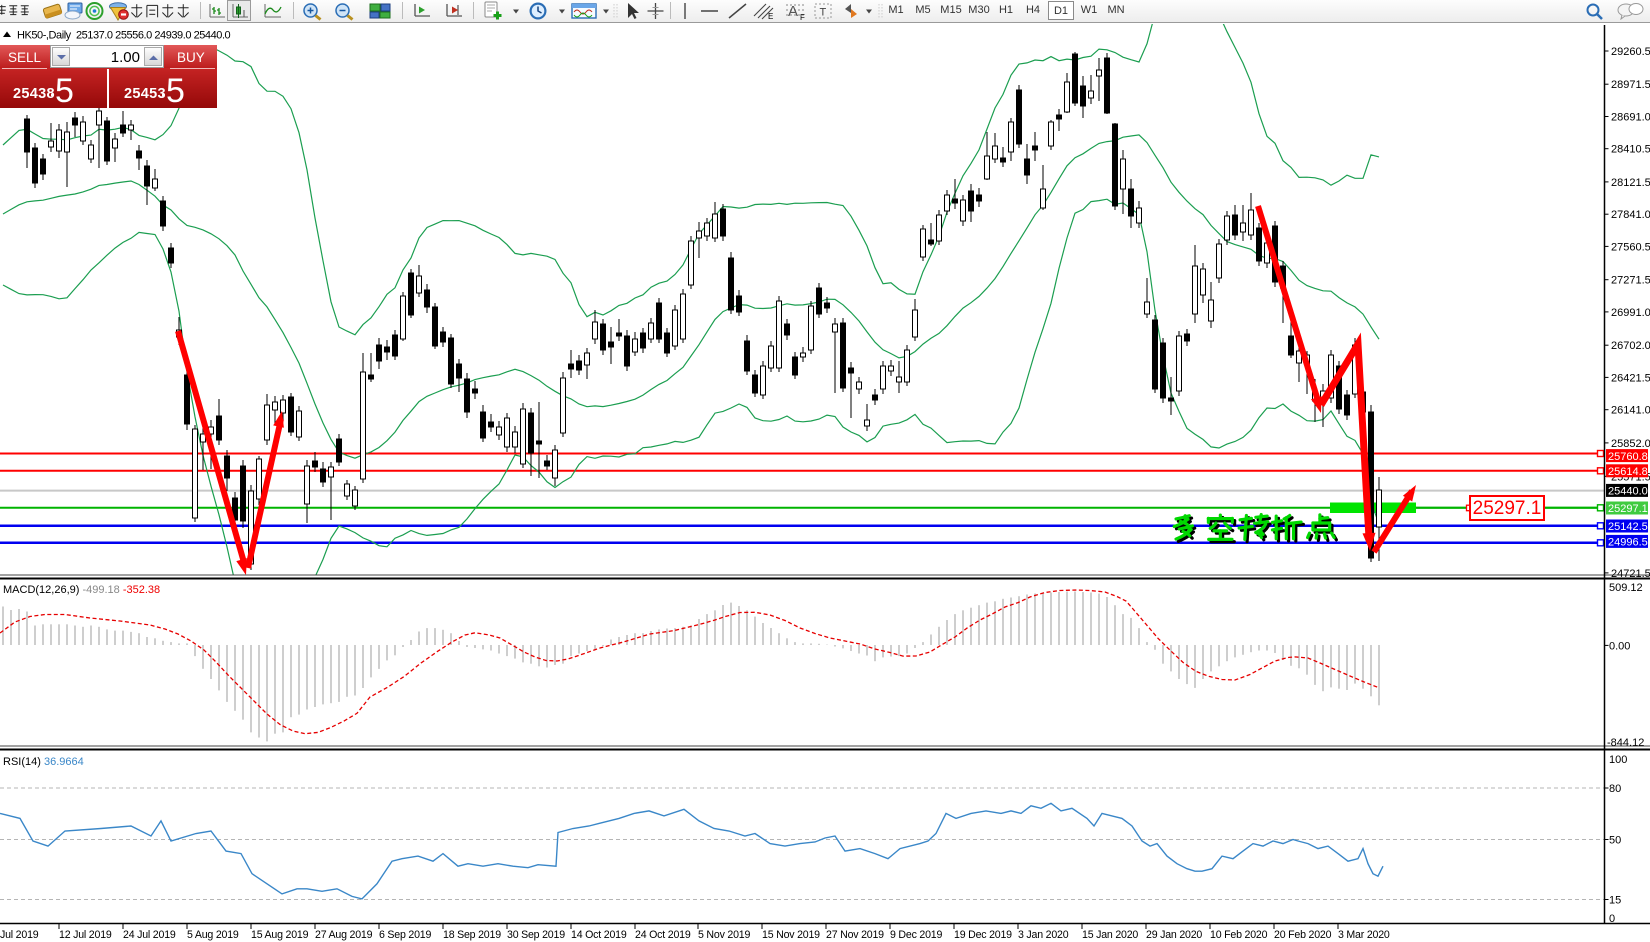  Describe the element at coordinates (213, 935) in the screenshot. I see `svg-text: 5 Aug 2019` at that location.